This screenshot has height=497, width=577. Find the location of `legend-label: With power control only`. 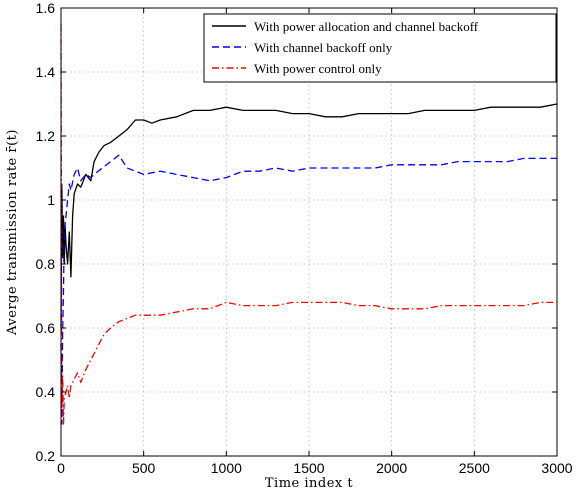

legend-label: With power control only is located at coordinates (318, 68).